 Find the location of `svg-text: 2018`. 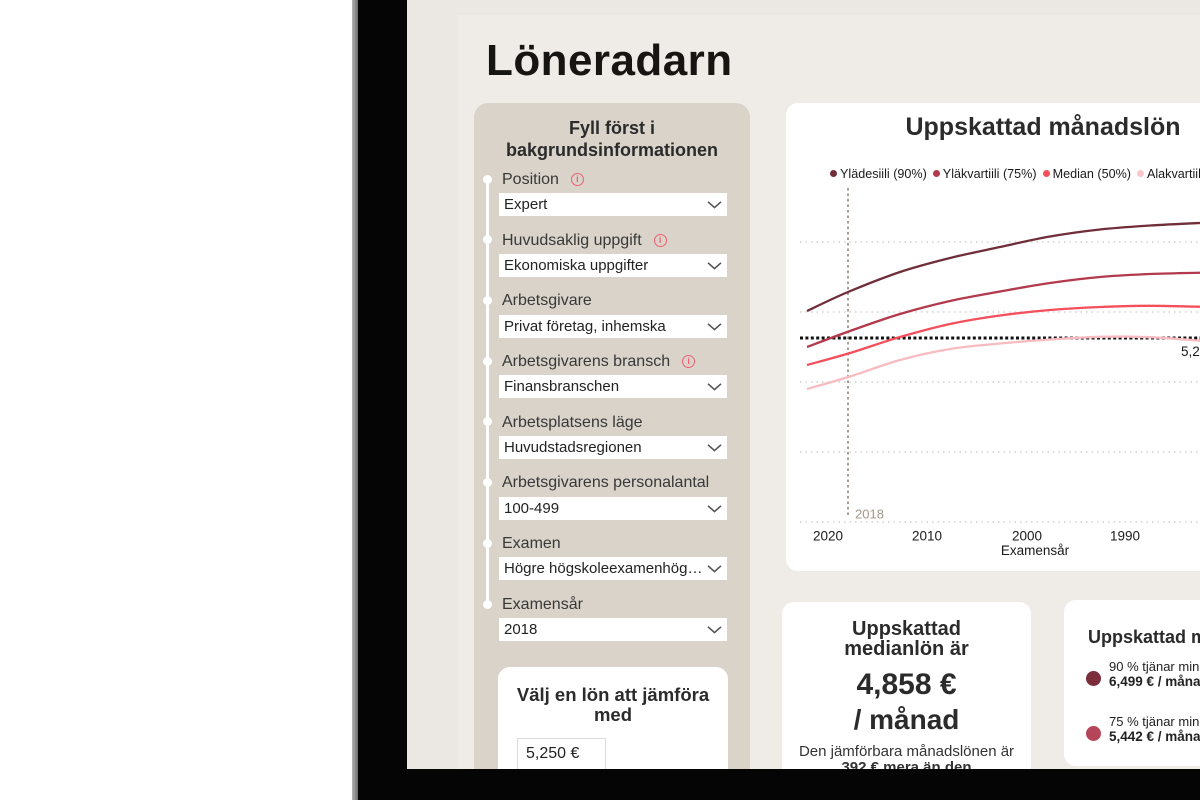

svg-text: 2018 is located at coordinates (869, 514).